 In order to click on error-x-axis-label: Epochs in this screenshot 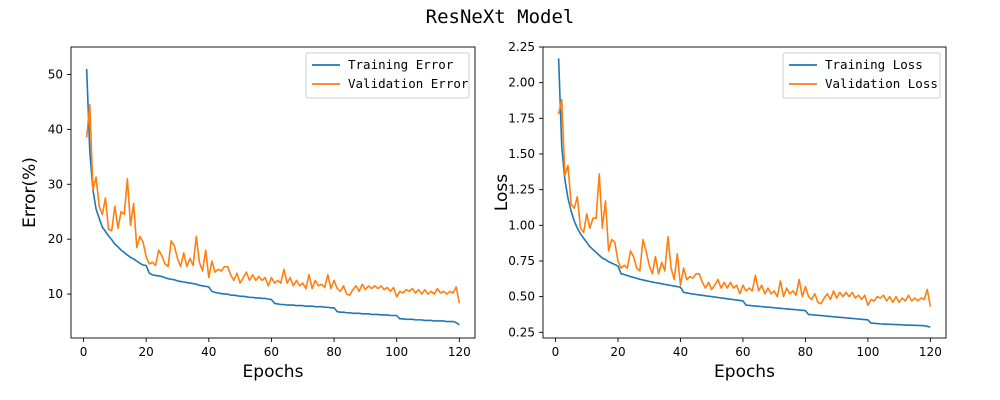, I will do `click(273, 372)`.